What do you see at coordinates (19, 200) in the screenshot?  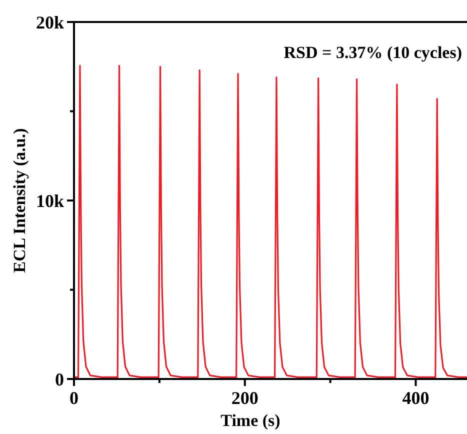 I see `y-axis-title: ECL Intensity (a.u.)` at bounding box center [19, 200].